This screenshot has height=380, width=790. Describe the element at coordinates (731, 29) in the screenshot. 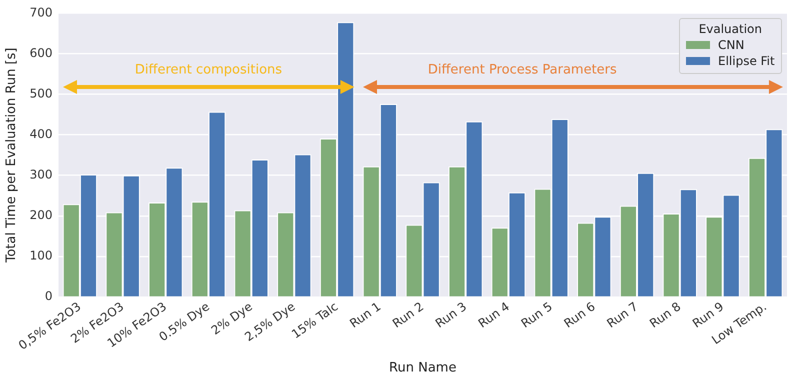

I see `legend-title: Evaluation` at that location.